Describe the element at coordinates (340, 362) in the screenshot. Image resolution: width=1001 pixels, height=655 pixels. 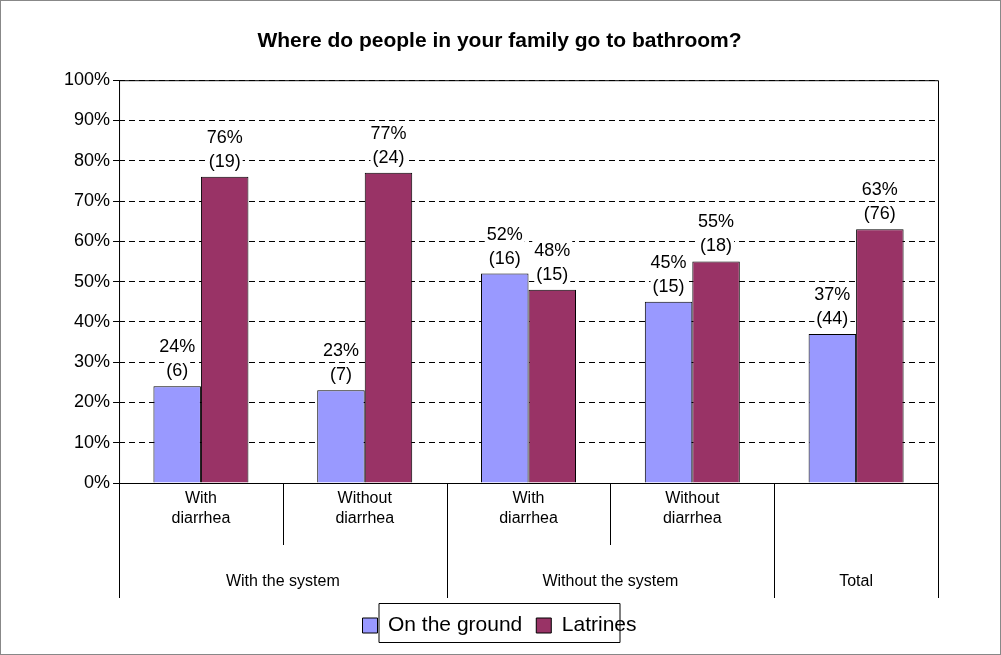
I see `data-label: 23% (7)` at that location.